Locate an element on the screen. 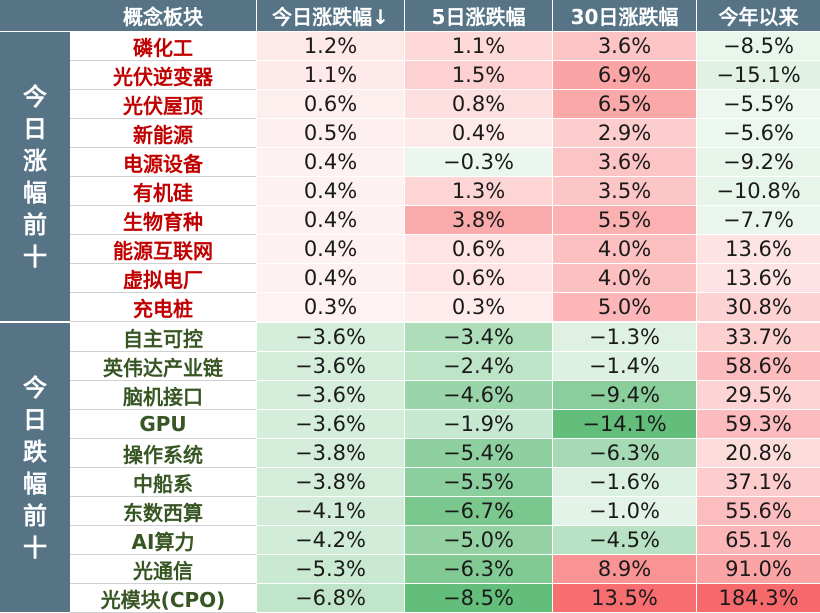  group-label-char: 日 is located at coordinates (35, 419).